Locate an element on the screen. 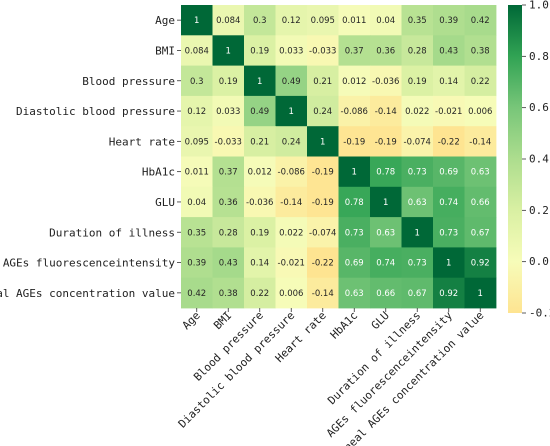 This screenshot has width=550, height=446. cell-value-label: 0.006 is located at coordinates (480, 112).